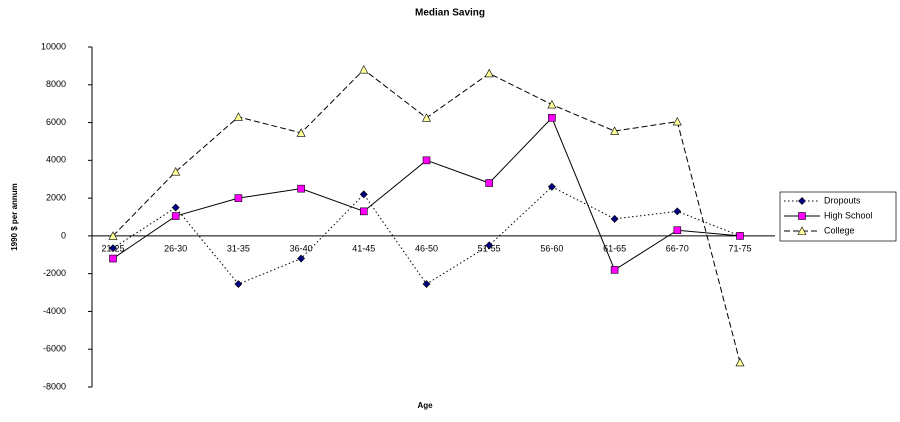  I want to click on y-tick-label: -6000, so click(54, 349).